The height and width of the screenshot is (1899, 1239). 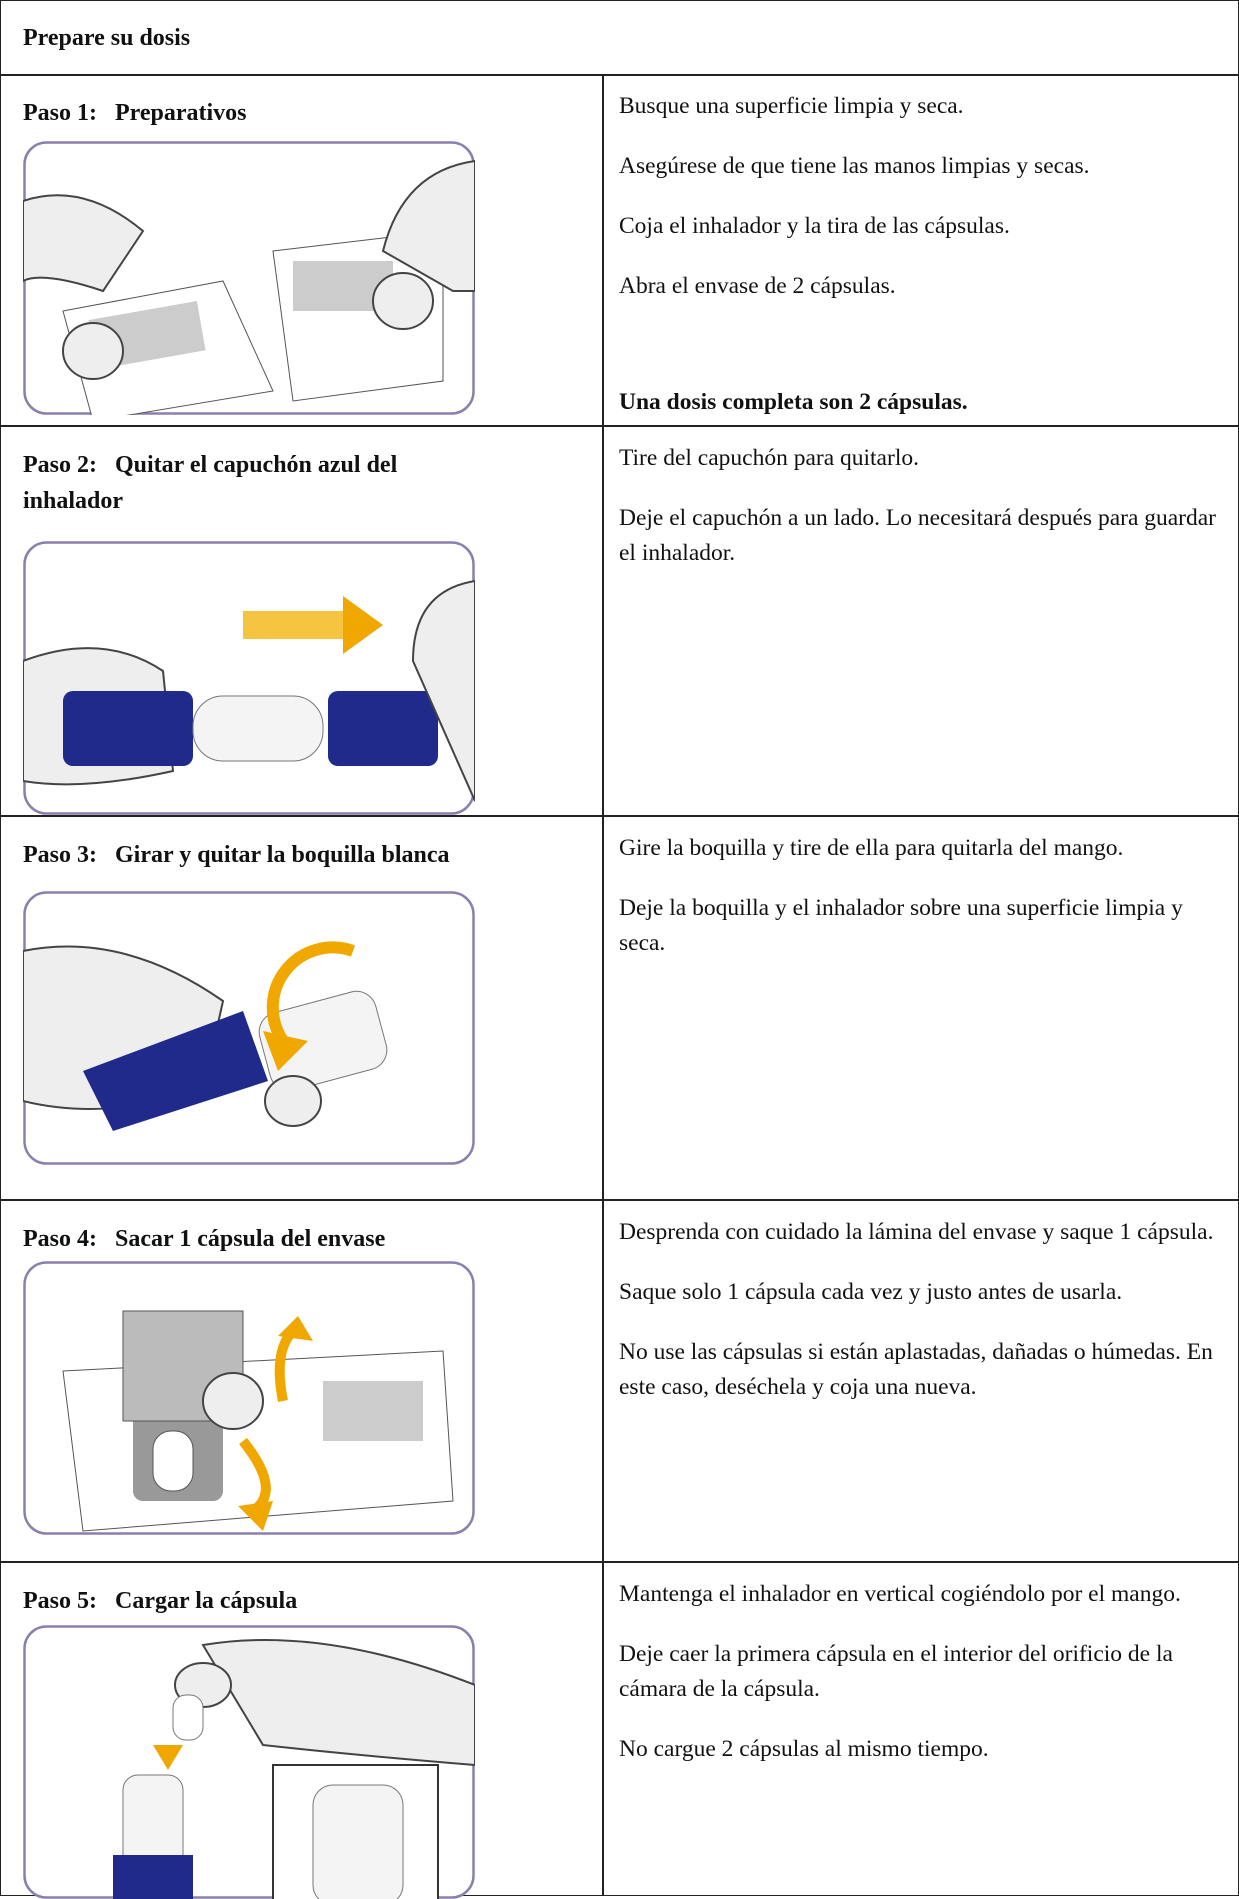 I want to click on instruction-note: Una dosis completa son 2 cápsulas., so click(x=793, y=402).